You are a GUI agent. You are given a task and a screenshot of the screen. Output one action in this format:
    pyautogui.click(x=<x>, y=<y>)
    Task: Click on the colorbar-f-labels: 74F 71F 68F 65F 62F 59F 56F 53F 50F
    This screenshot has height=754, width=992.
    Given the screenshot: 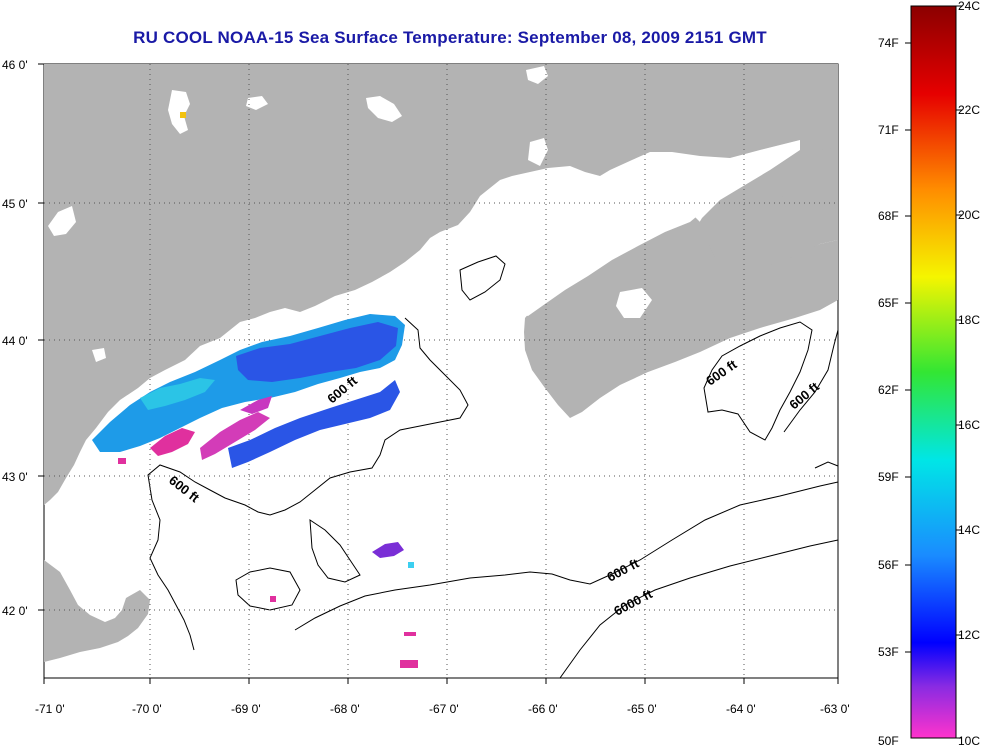 What is the action you would take?
    pyautogui.click(x=888, y=392)
    